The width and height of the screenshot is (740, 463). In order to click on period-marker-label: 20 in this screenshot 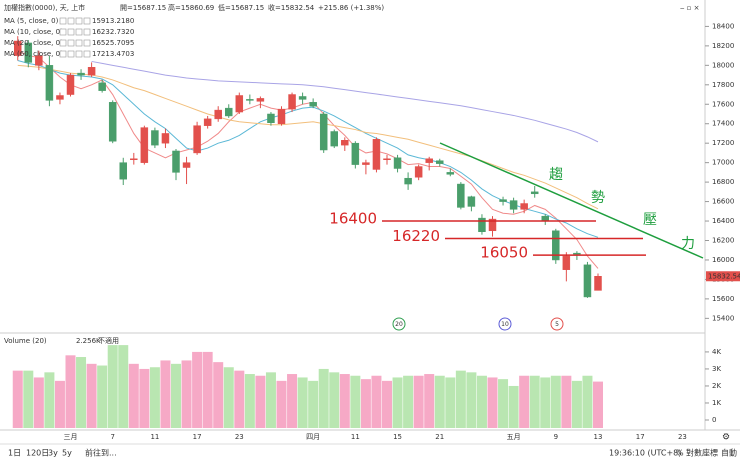, I will do `click(399, 324)`.